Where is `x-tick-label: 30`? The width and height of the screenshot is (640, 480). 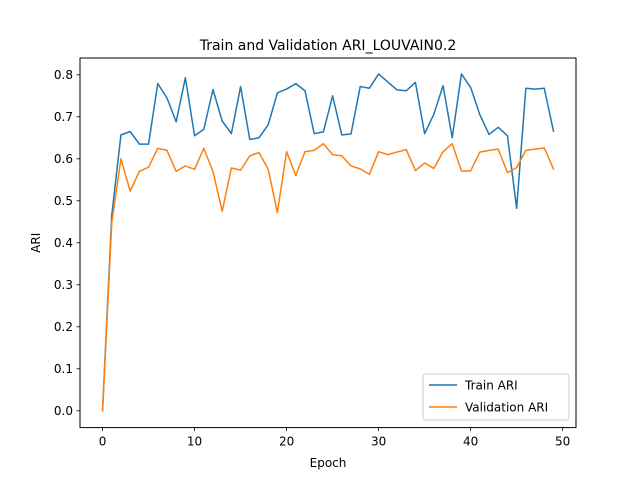
x-tick-label: 30 is located at coordinates (378, 442).